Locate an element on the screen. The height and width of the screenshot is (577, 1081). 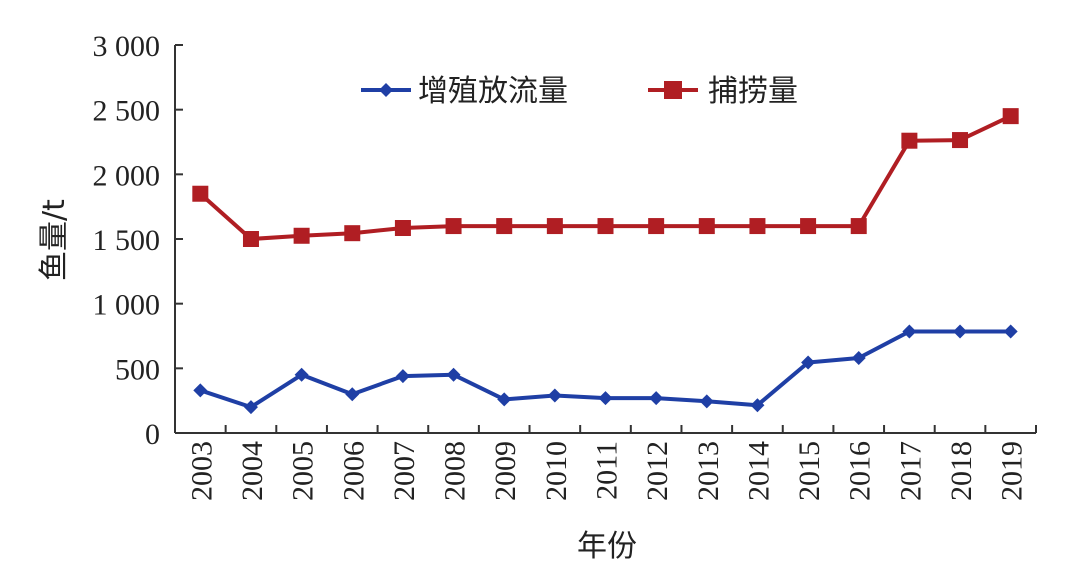
x-tick-label: 2011 is located at coordinates (607, 470).